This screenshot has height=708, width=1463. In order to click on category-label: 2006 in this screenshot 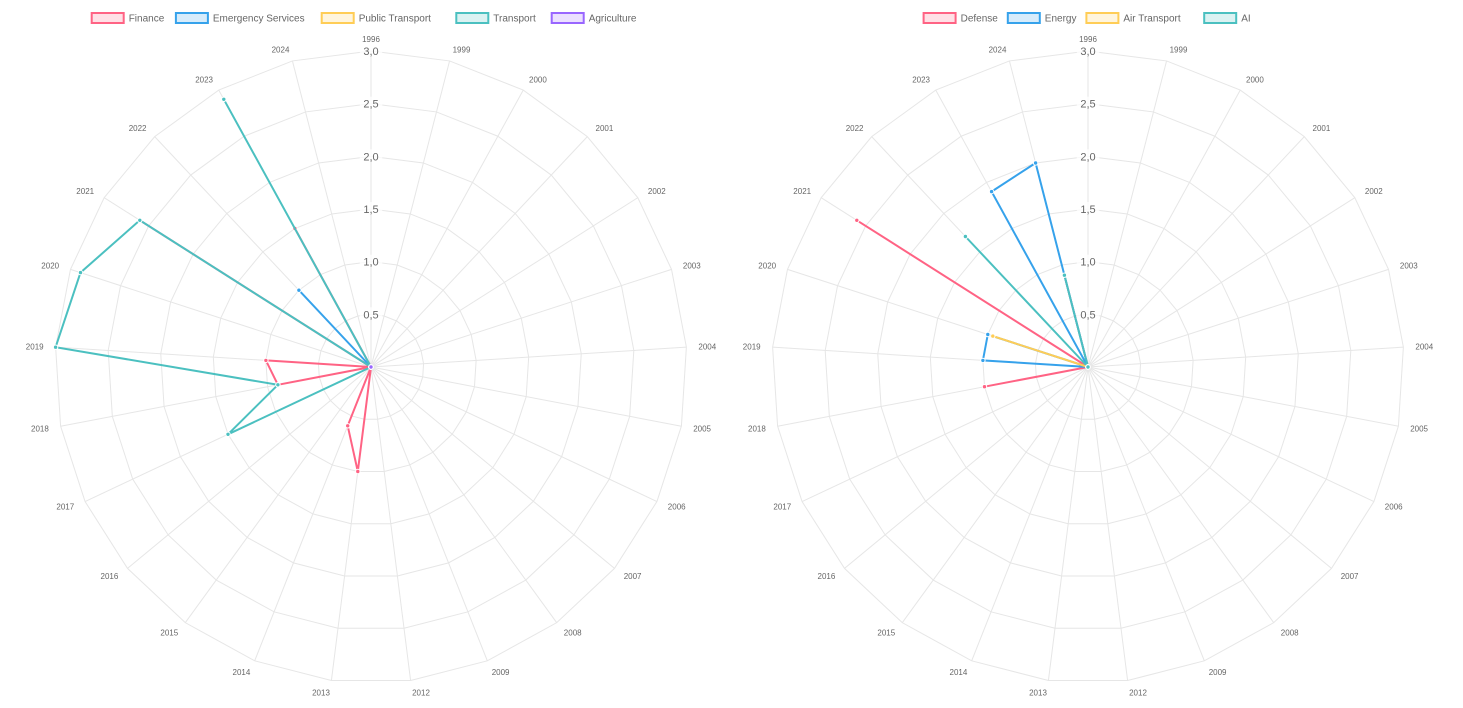, I will do `click(1394, 507)`.